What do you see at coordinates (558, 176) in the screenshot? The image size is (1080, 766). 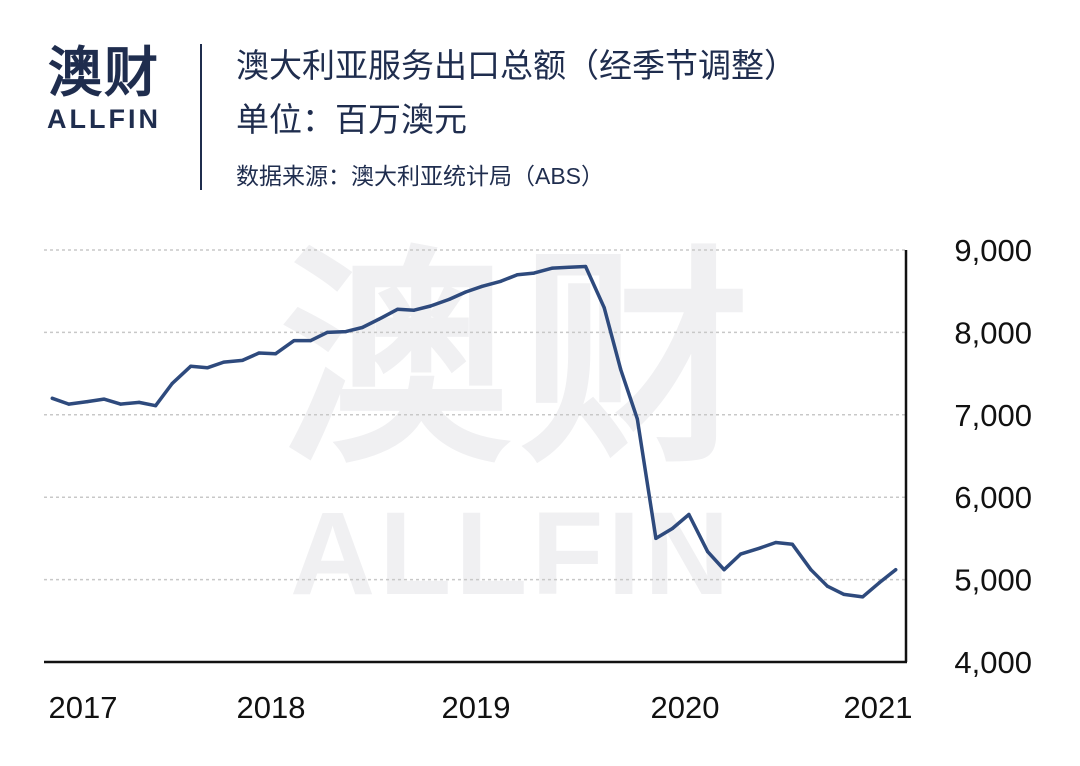 I see `source-abbr: ABS` at bounding box center [558, 176].